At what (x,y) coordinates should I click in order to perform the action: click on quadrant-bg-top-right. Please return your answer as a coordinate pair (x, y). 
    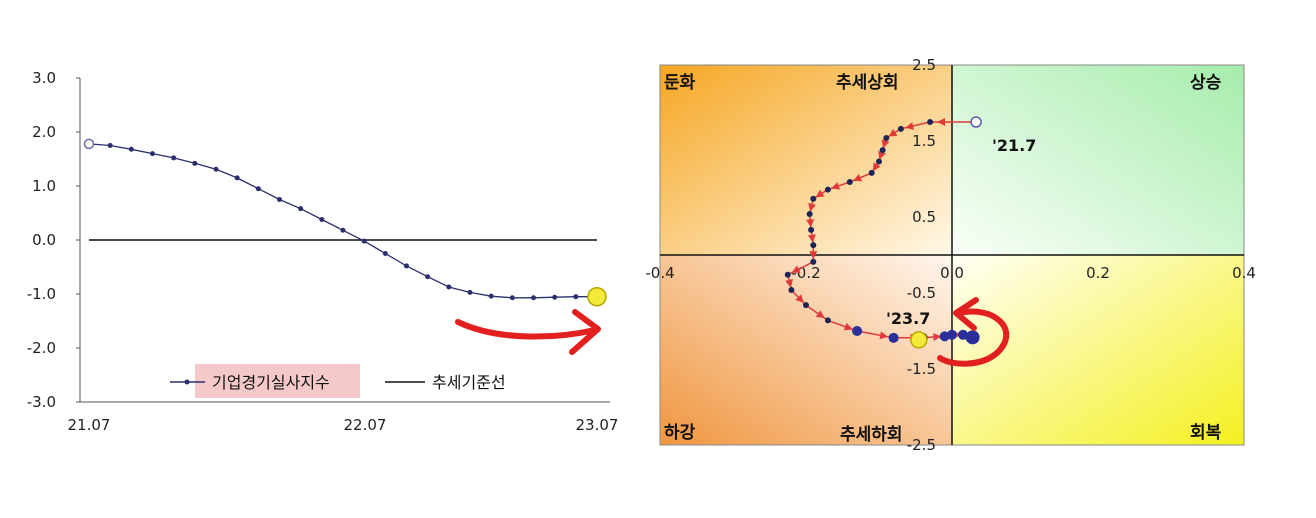
    Looking at the image, I should click on (1098, 160).